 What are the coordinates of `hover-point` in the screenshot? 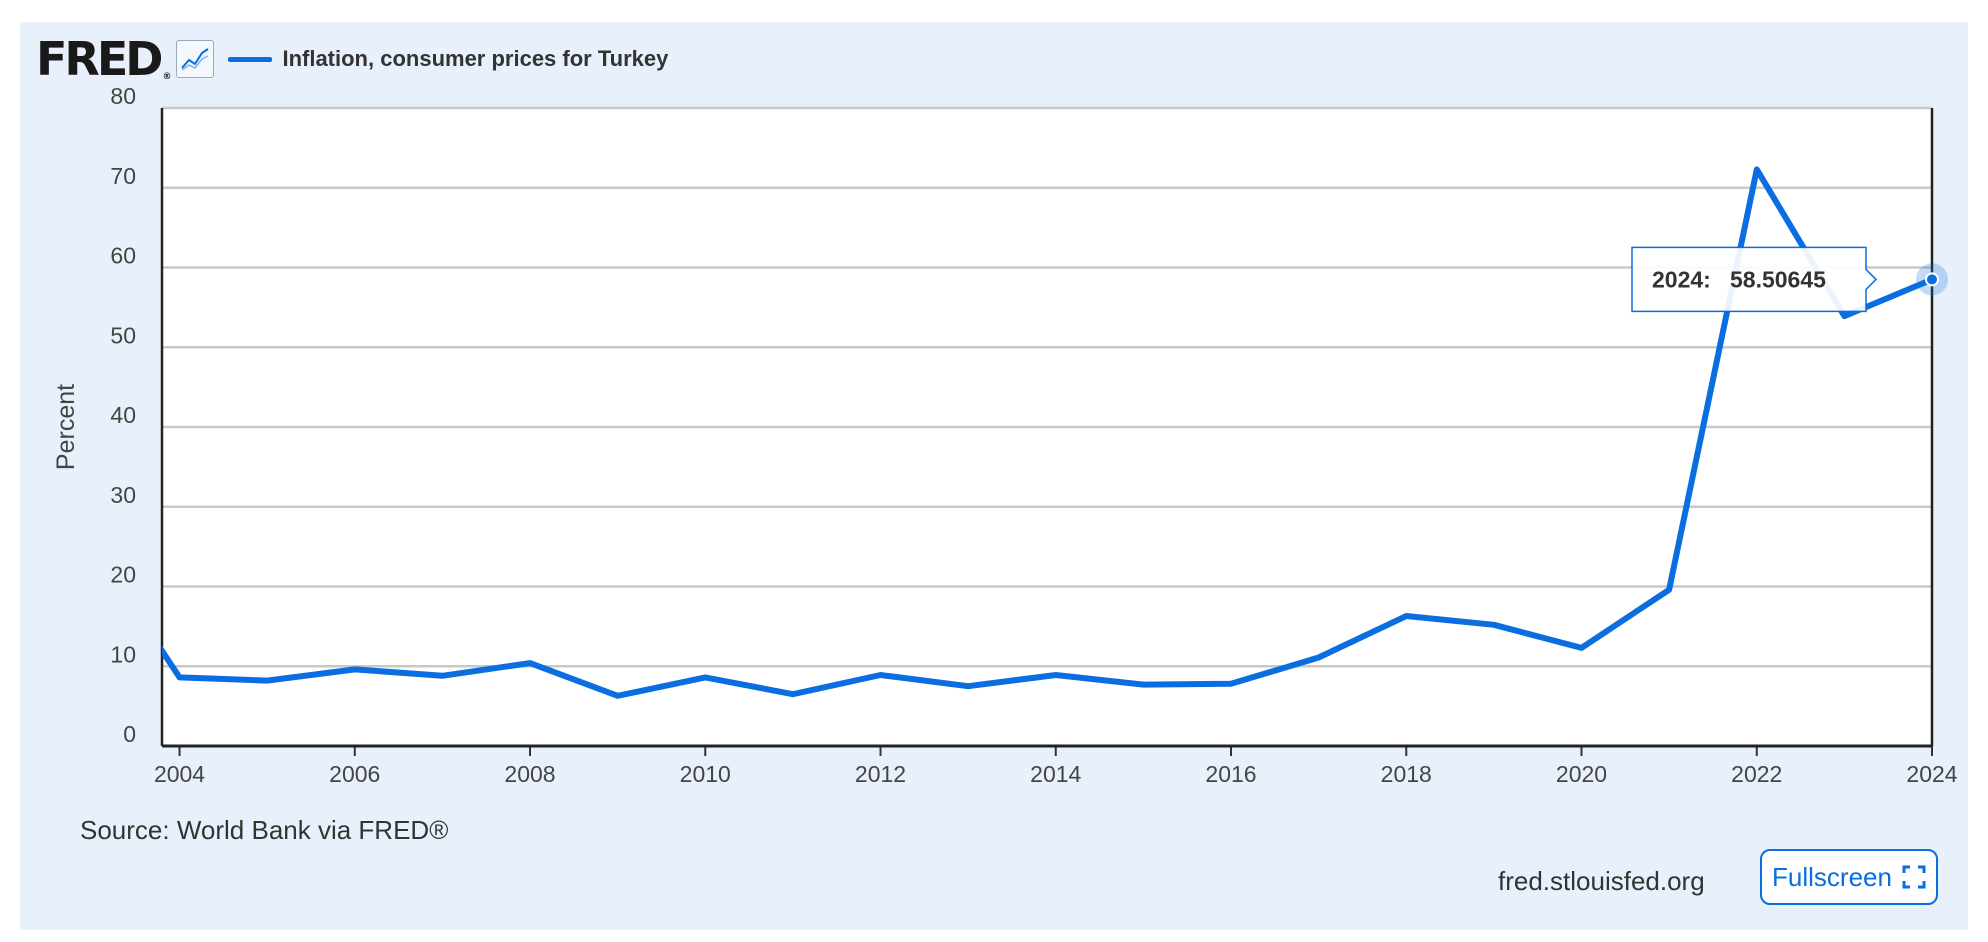 It's located at (1932, 279).